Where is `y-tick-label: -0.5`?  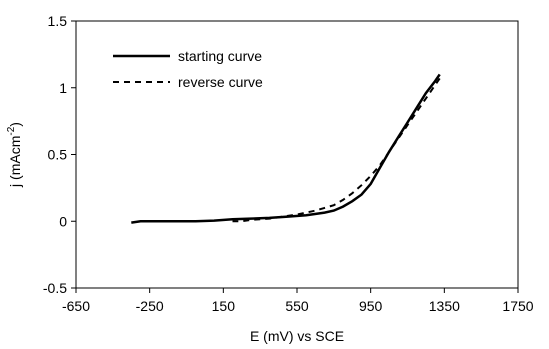
y-tick-label: -0.5 is located at coordinates (55, 288).